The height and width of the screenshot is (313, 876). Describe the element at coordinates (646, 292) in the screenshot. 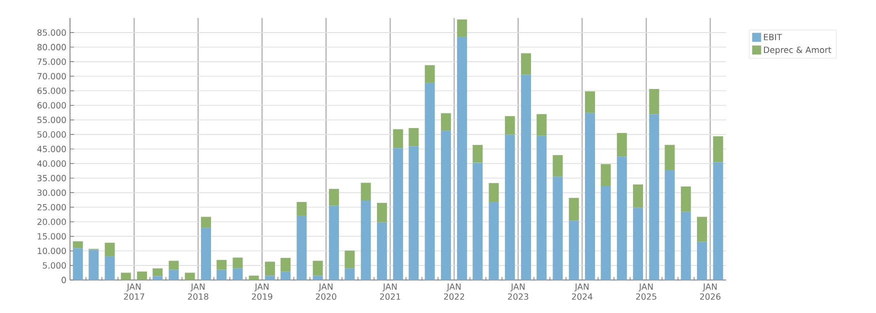

I see `x-tick-label: JAN 2025` at that location.